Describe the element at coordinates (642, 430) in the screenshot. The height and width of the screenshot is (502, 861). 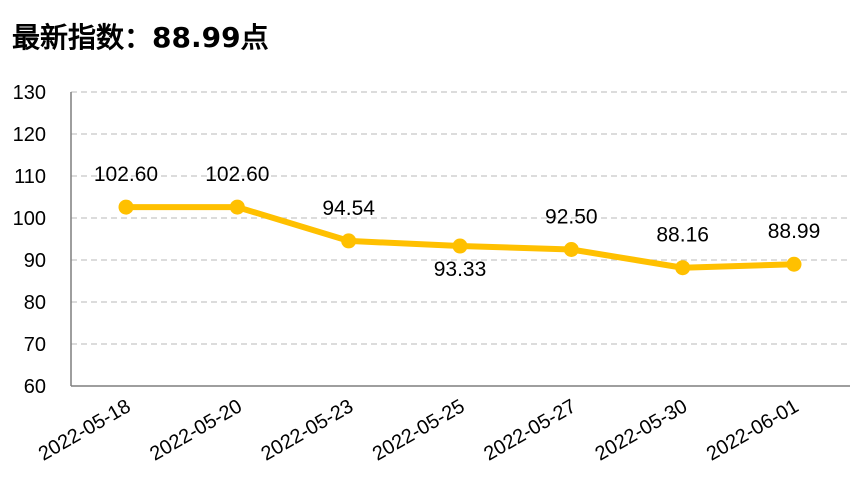
I see `x-tick-label: 2022-05-30` at that location.